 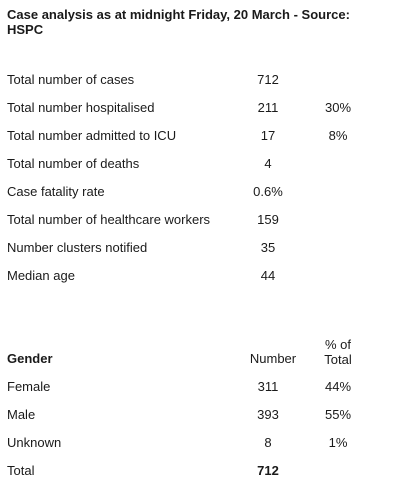 I want to click on summary-row-healthcare-workers: Total number of healthcare workers 159, so click(x=204, y=220).